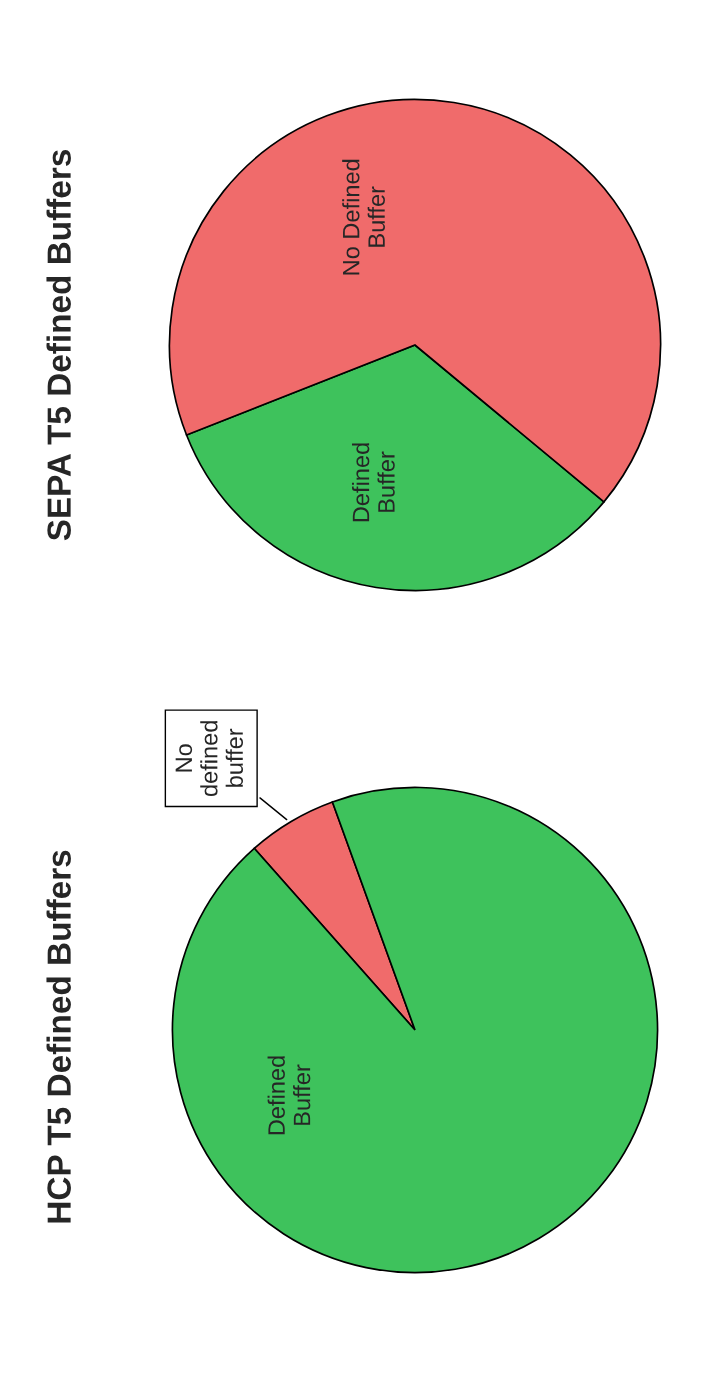 Image resolution: width=714 pixels, height=1388 pixels. I want to click on slice-label: No defined buffer, so click(209, 759).